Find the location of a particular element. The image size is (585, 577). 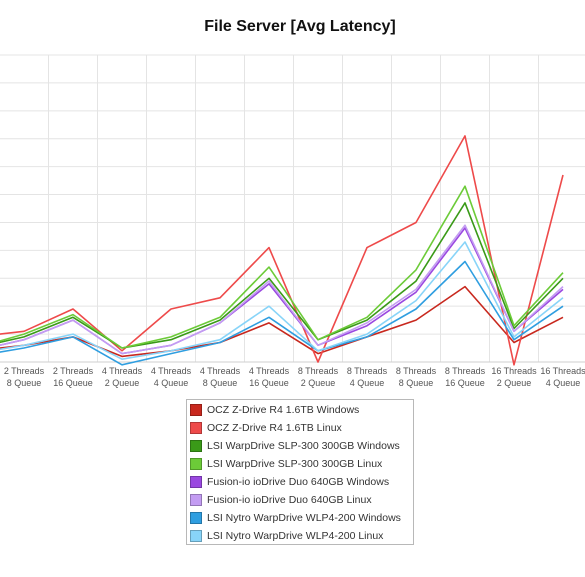

legend-label: Fusion-io ioDrive Duo 640GB Windows is located at coordinates (298, 482).